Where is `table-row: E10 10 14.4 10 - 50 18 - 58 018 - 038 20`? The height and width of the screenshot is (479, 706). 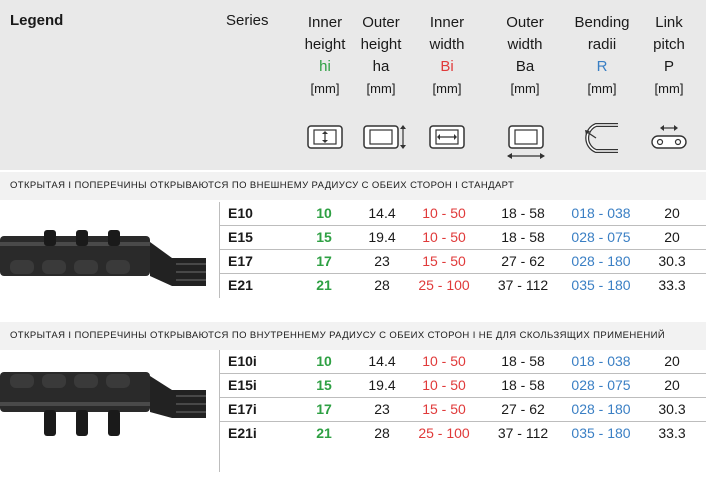 table-row: E10 10 14.4 10 - 50 18 - 58 018 - 038 20 is located at coordinates (454, 213).